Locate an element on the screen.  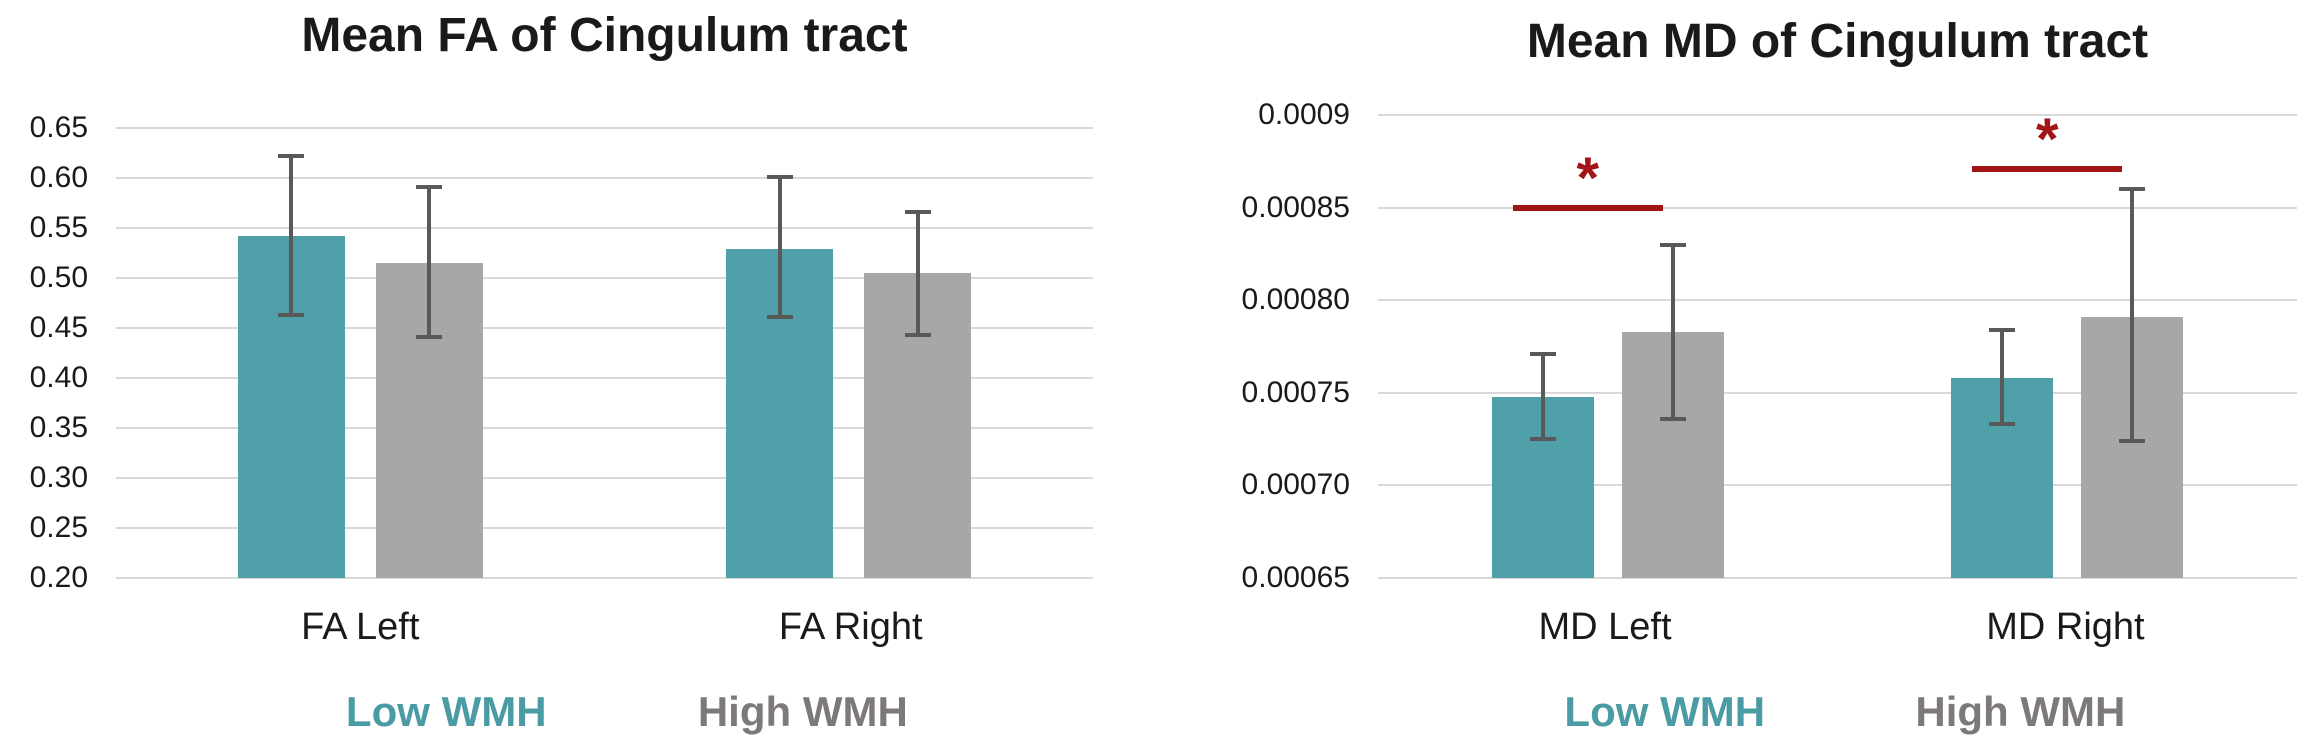
x-axis-labels: MD Left MD Right is located at coordinates (1837, 631).